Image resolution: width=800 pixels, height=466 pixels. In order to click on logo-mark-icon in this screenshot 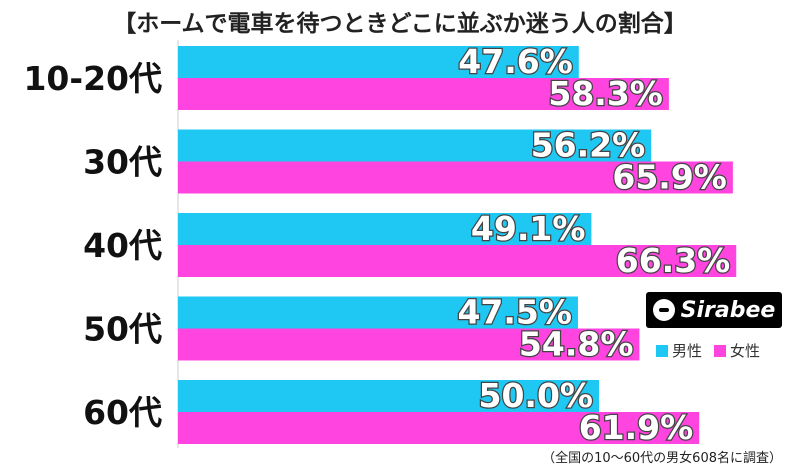, I will do `click(663, 310)`.